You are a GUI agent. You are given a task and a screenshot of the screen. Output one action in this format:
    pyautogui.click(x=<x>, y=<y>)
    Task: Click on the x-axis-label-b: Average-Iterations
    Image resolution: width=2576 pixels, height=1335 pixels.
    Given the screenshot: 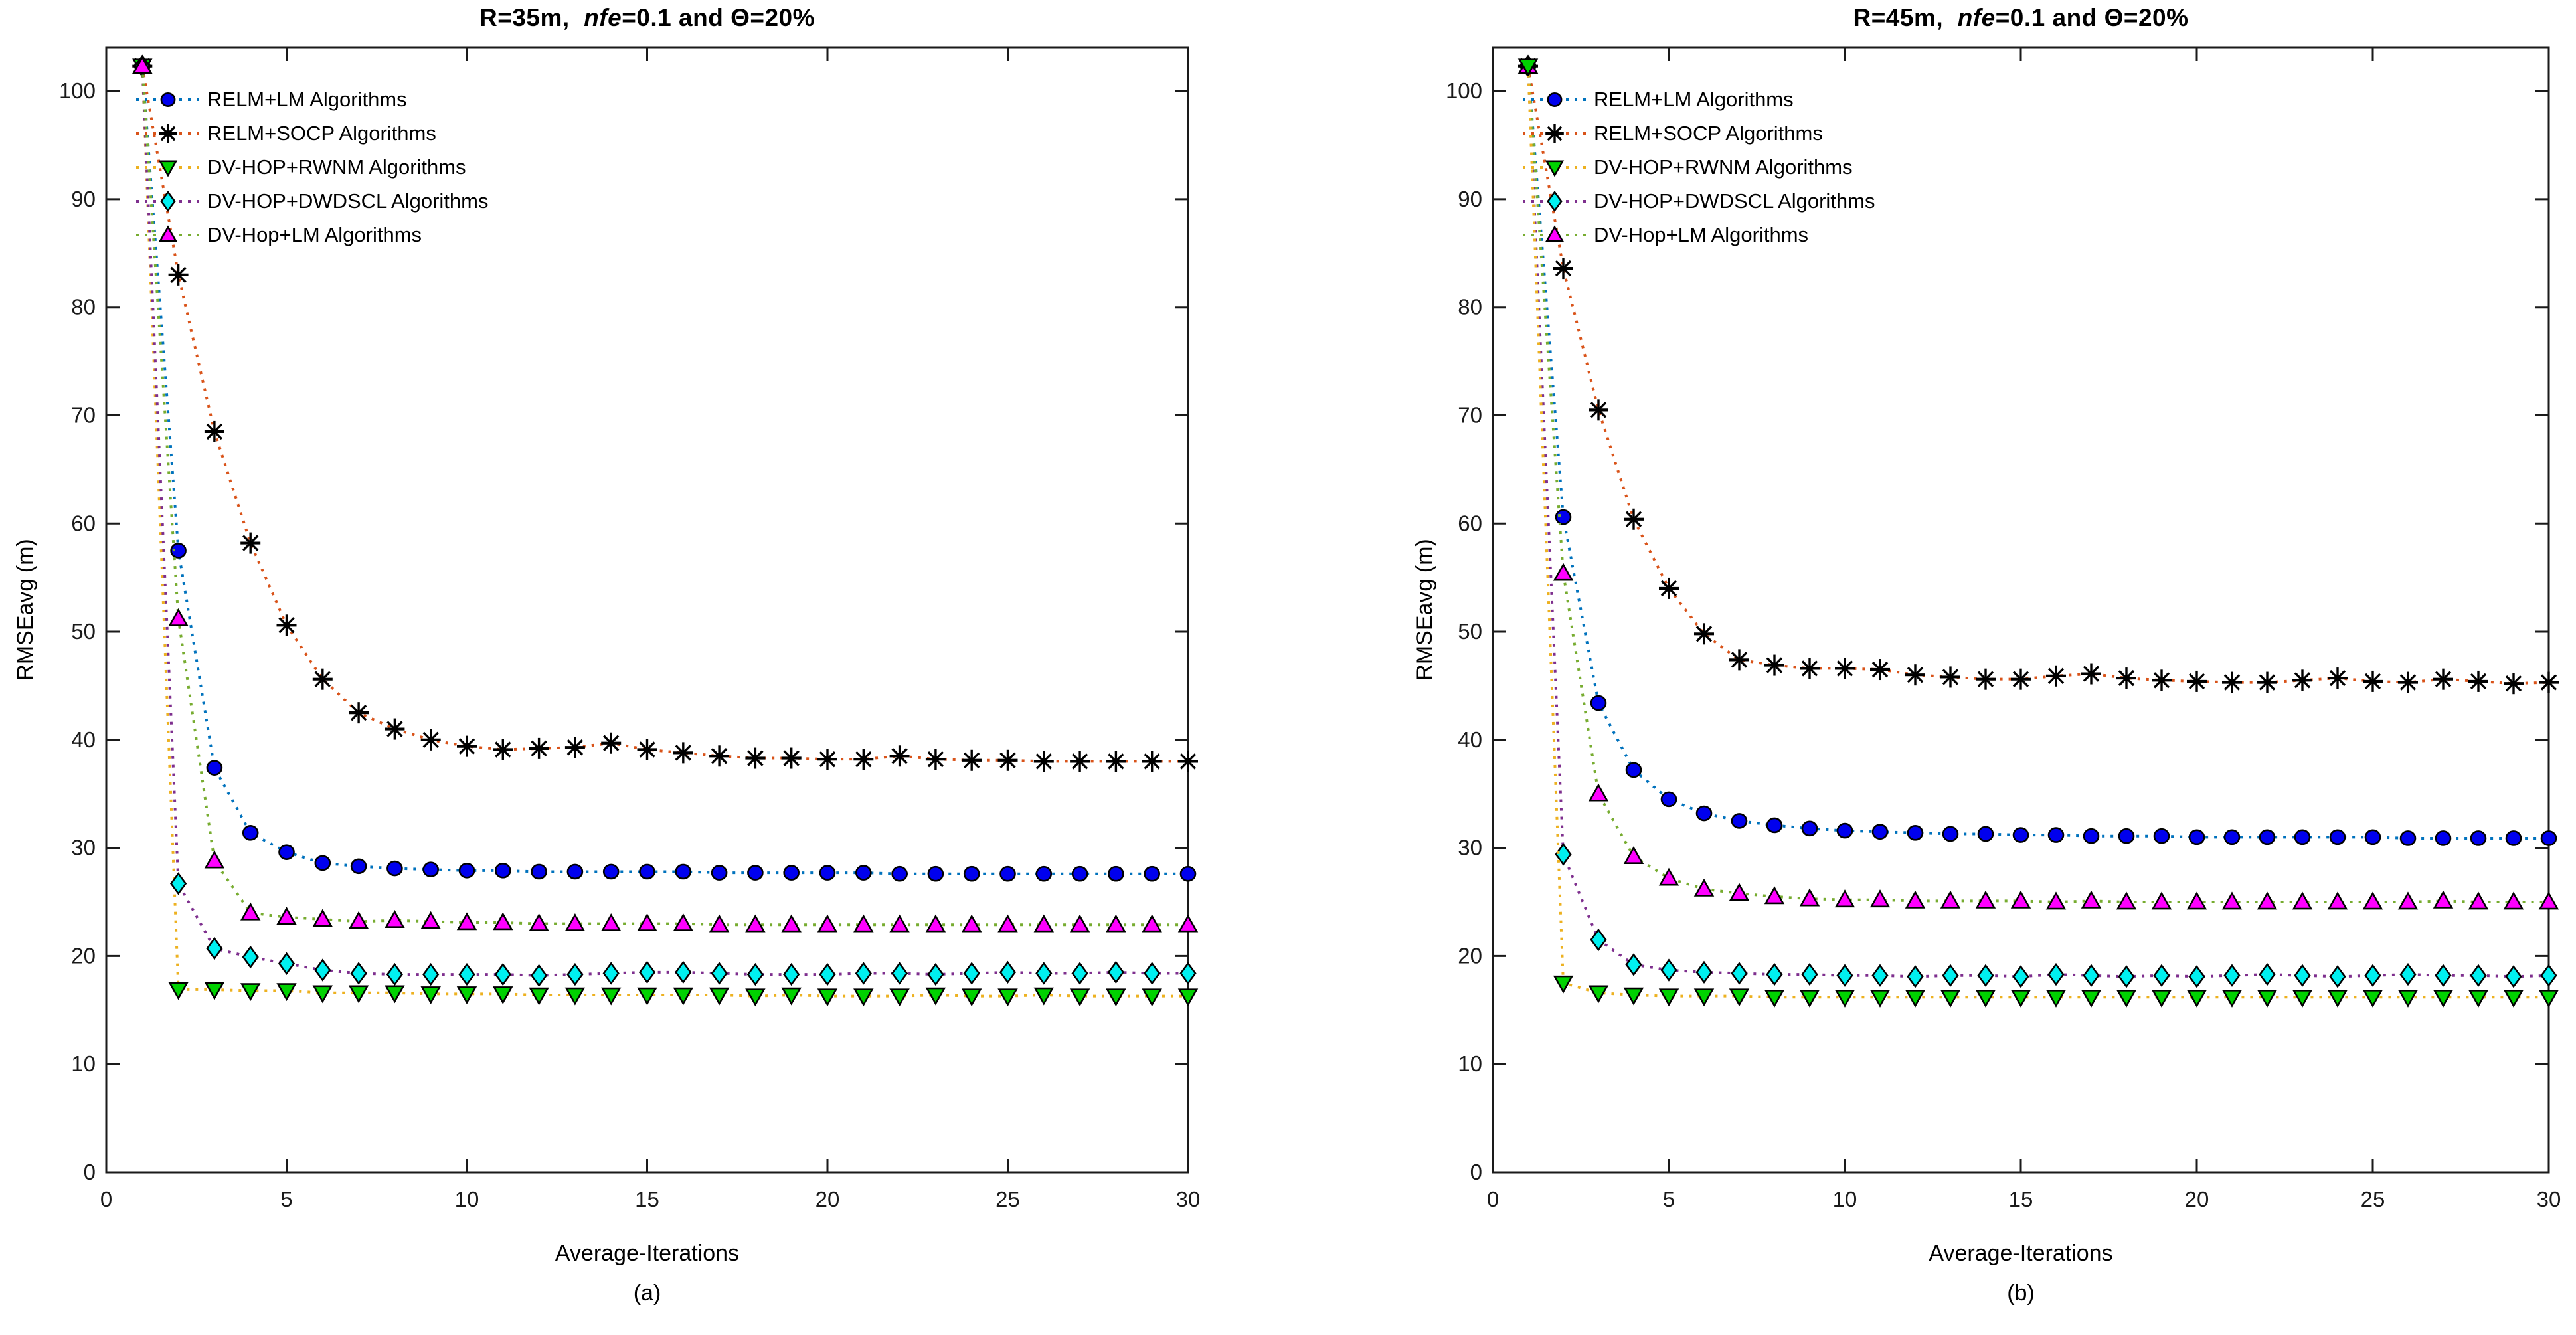 What is the action you would take?
    pyautogui.click(x=2021, y=1253)
    